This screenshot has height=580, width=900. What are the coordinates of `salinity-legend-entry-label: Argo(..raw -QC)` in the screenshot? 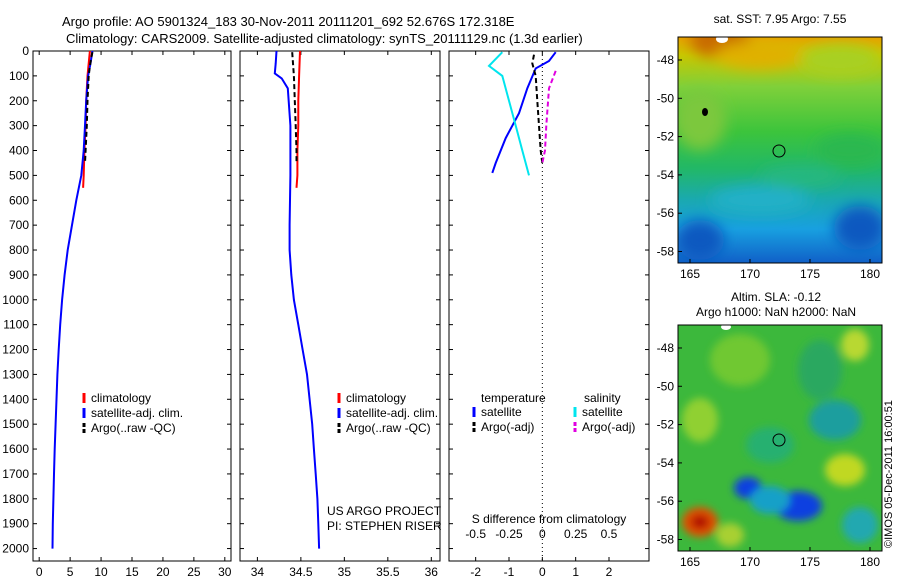 It's located at (388, 428).